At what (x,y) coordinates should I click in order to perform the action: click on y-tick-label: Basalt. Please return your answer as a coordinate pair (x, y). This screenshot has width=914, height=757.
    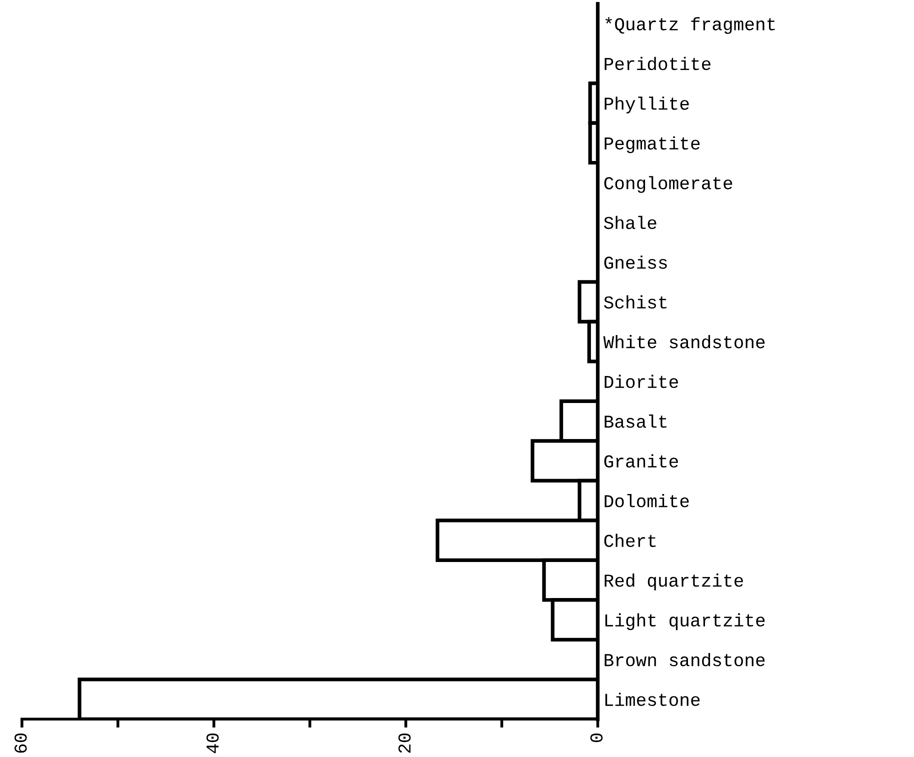
    Looking at the image, I should click on (635, 421).